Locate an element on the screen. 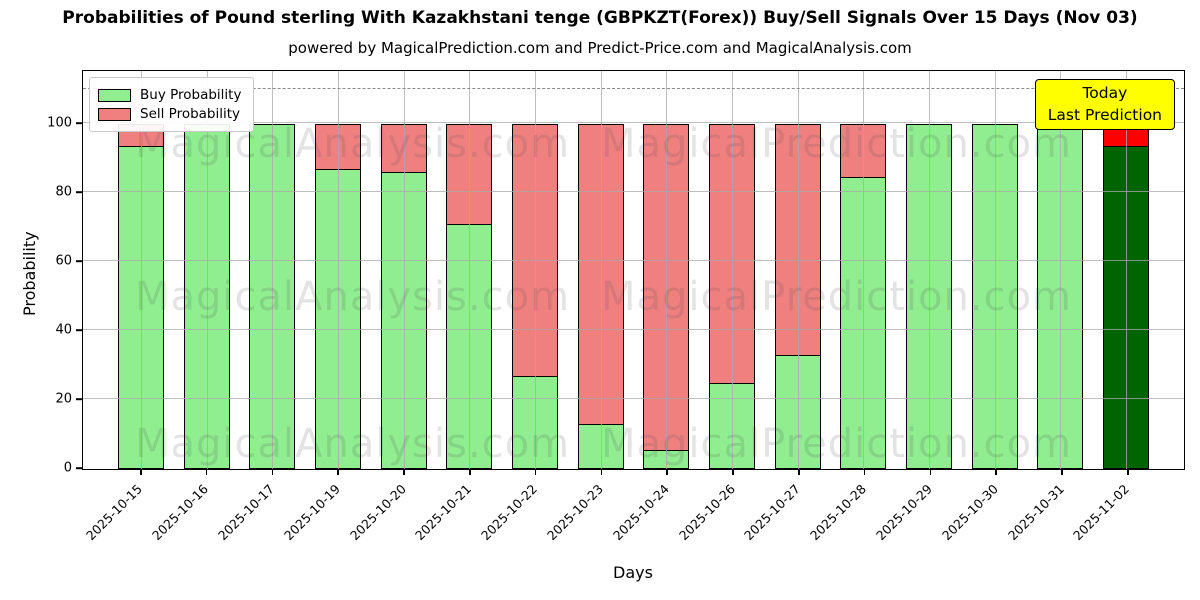 The height and width of the screenshot is (600, 1200). x-tick-slot: 2025-10-15 is located at coordinates (128, 530).